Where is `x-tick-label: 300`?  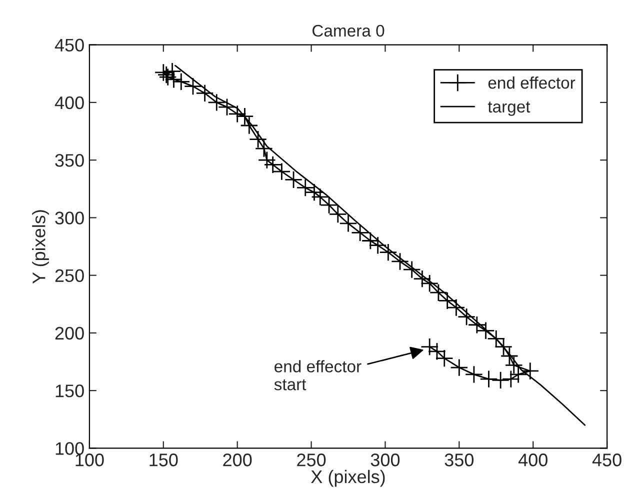 x-tick-label: 300 is located at coordinates (385, 460).